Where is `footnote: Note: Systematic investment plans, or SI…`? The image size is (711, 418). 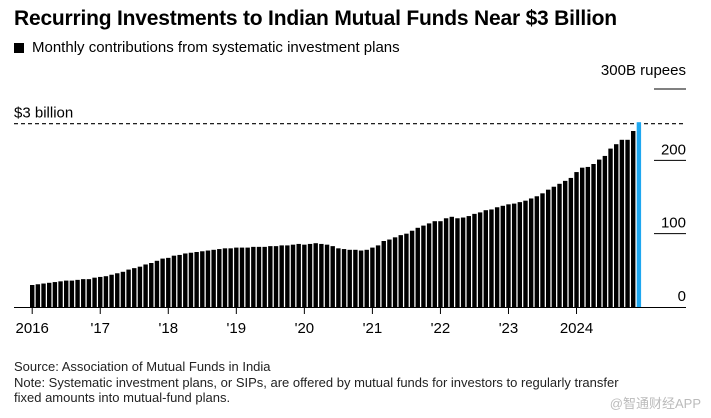 footnote: Note: Systematic investment plans, or SI… is located at coordinates (316, 390).